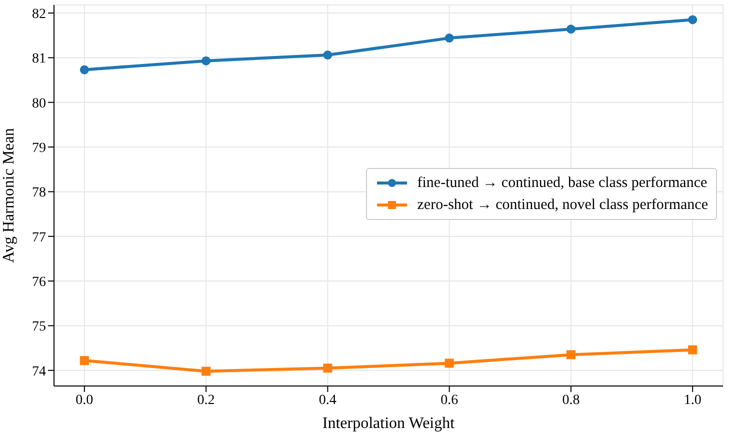  What do you see at coordinates (85, 400) in the screenshot?
I see `x-tick-label: 0.0` at bounding box center [85, 400].